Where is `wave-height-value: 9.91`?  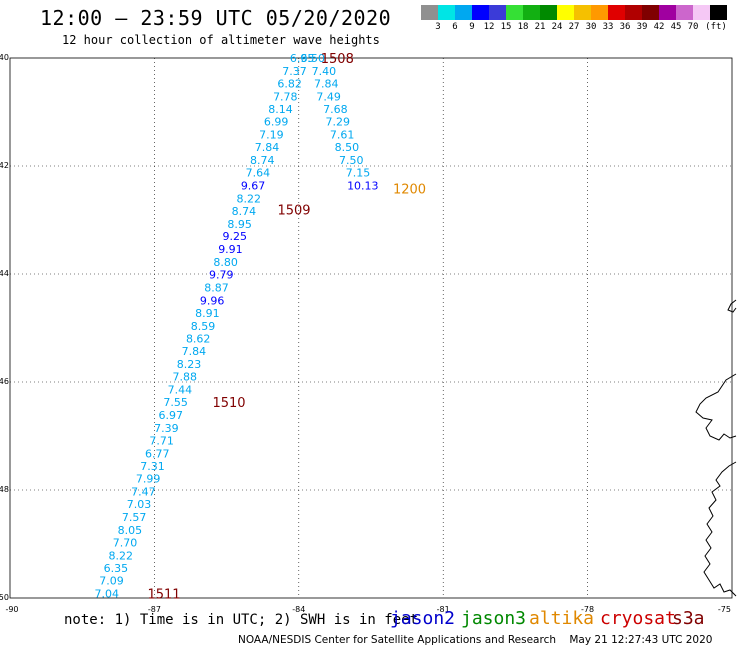
wave-height-value: 9.91 is located at coordinates (230, 249).